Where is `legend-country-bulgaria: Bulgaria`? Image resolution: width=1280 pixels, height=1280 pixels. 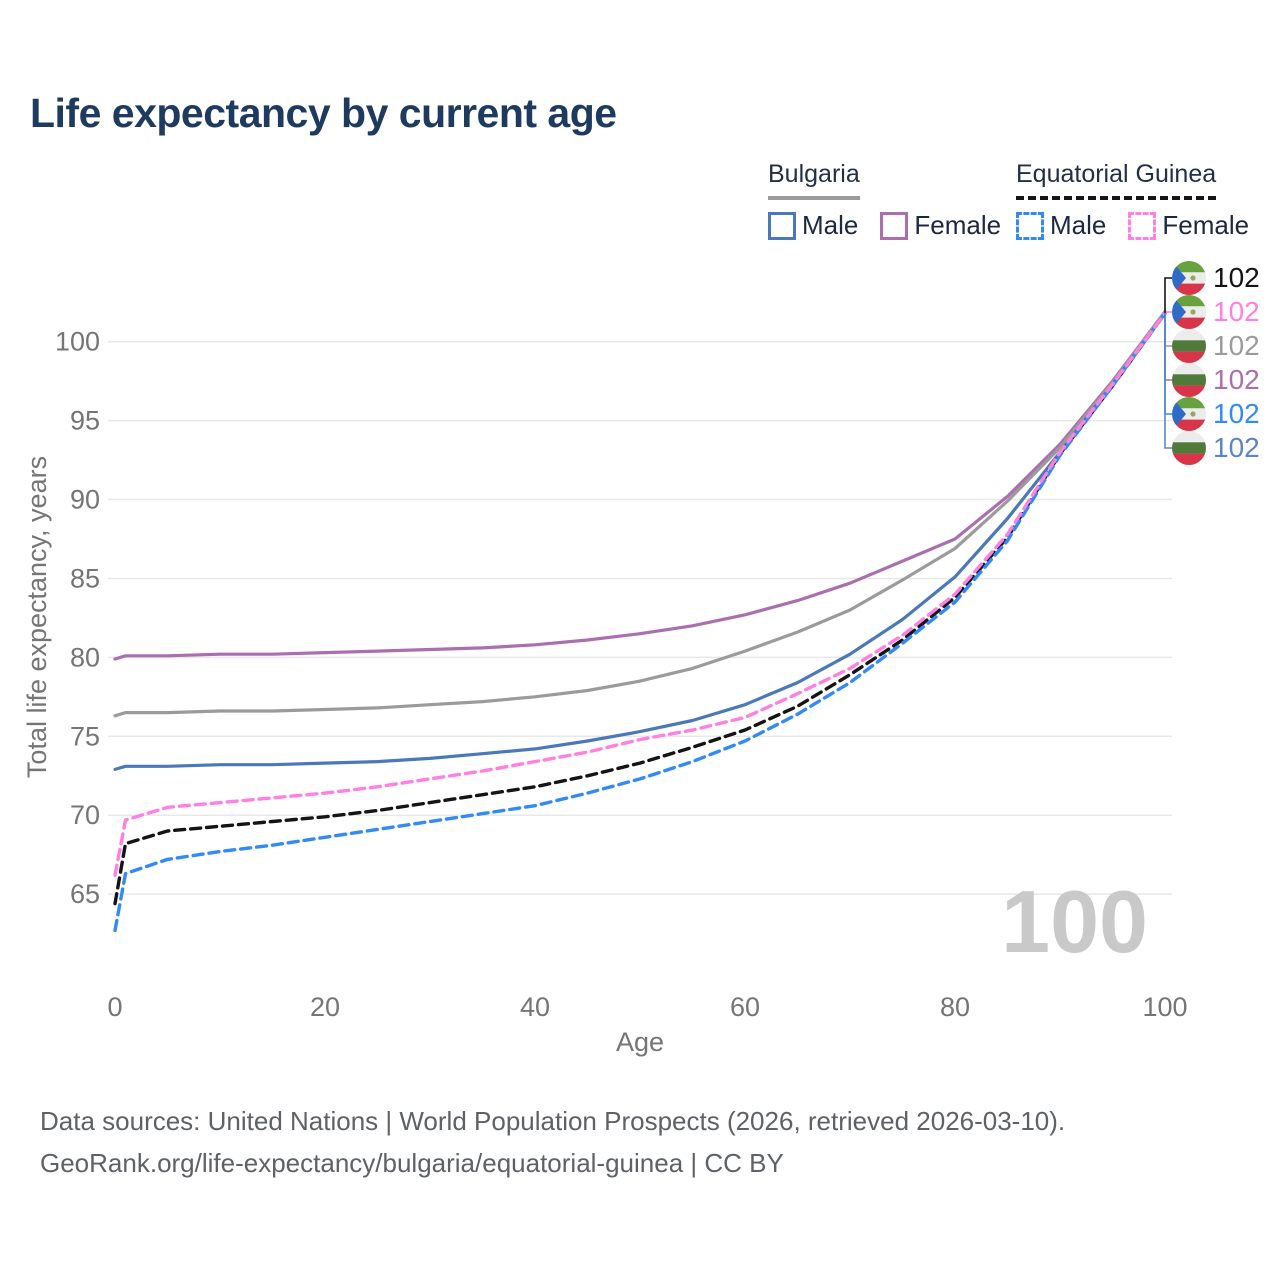
legend-country-bulgaria: Bulgaria is located at coordinates (814, 180).